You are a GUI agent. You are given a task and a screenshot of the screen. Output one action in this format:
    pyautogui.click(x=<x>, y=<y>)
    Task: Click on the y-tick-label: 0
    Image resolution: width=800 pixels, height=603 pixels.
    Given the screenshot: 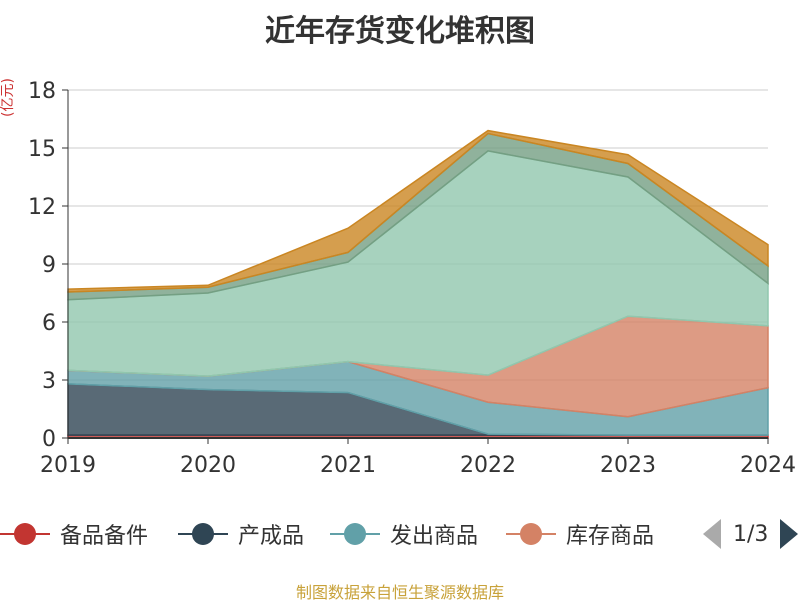 What is the action you would take?
    pyautogui.click(x=49, y=439)
    